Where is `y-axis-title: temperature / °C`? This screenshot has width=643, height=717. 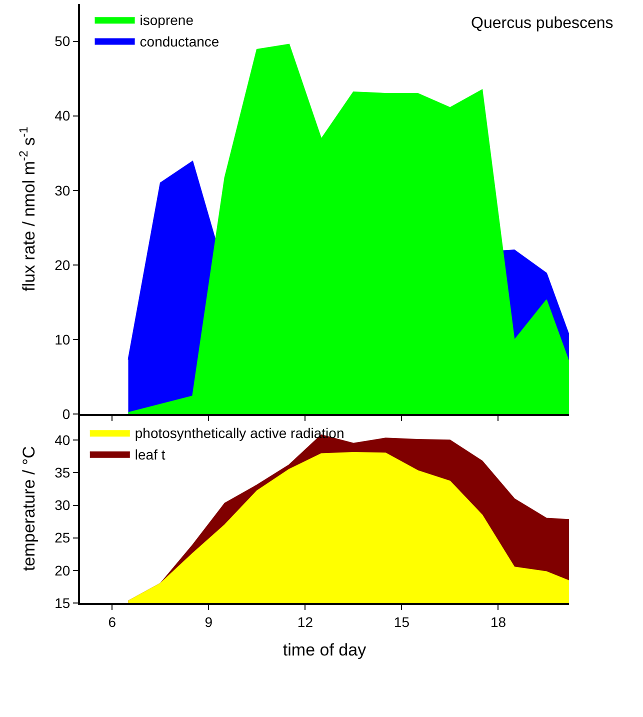 y-axis-title: temperature / °C is located at coordinates (29, 508).